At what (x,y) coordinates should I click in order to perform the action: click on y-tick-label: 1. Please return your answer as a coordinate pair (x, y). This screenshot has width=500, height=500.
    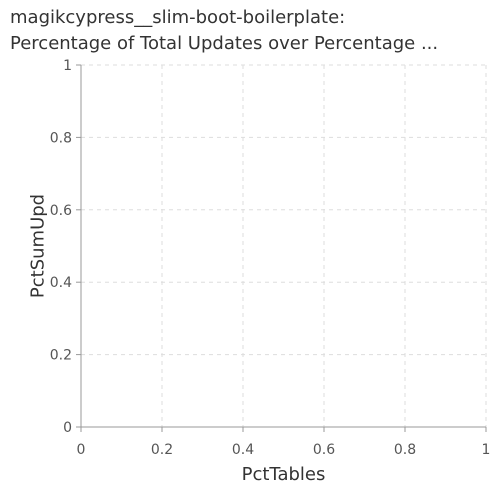
    Looking at the image, I should click on (67, 66).